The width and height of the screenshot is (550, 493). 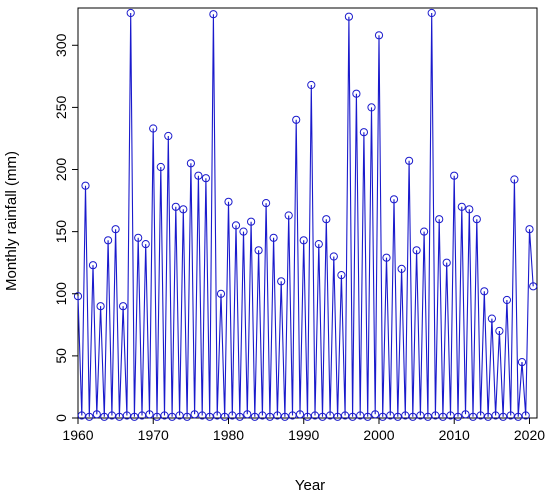 What do you see at coordinates (61, 418) in the screenshot?
I see `y-tick-label: 0` at bounding box center [61, 418].